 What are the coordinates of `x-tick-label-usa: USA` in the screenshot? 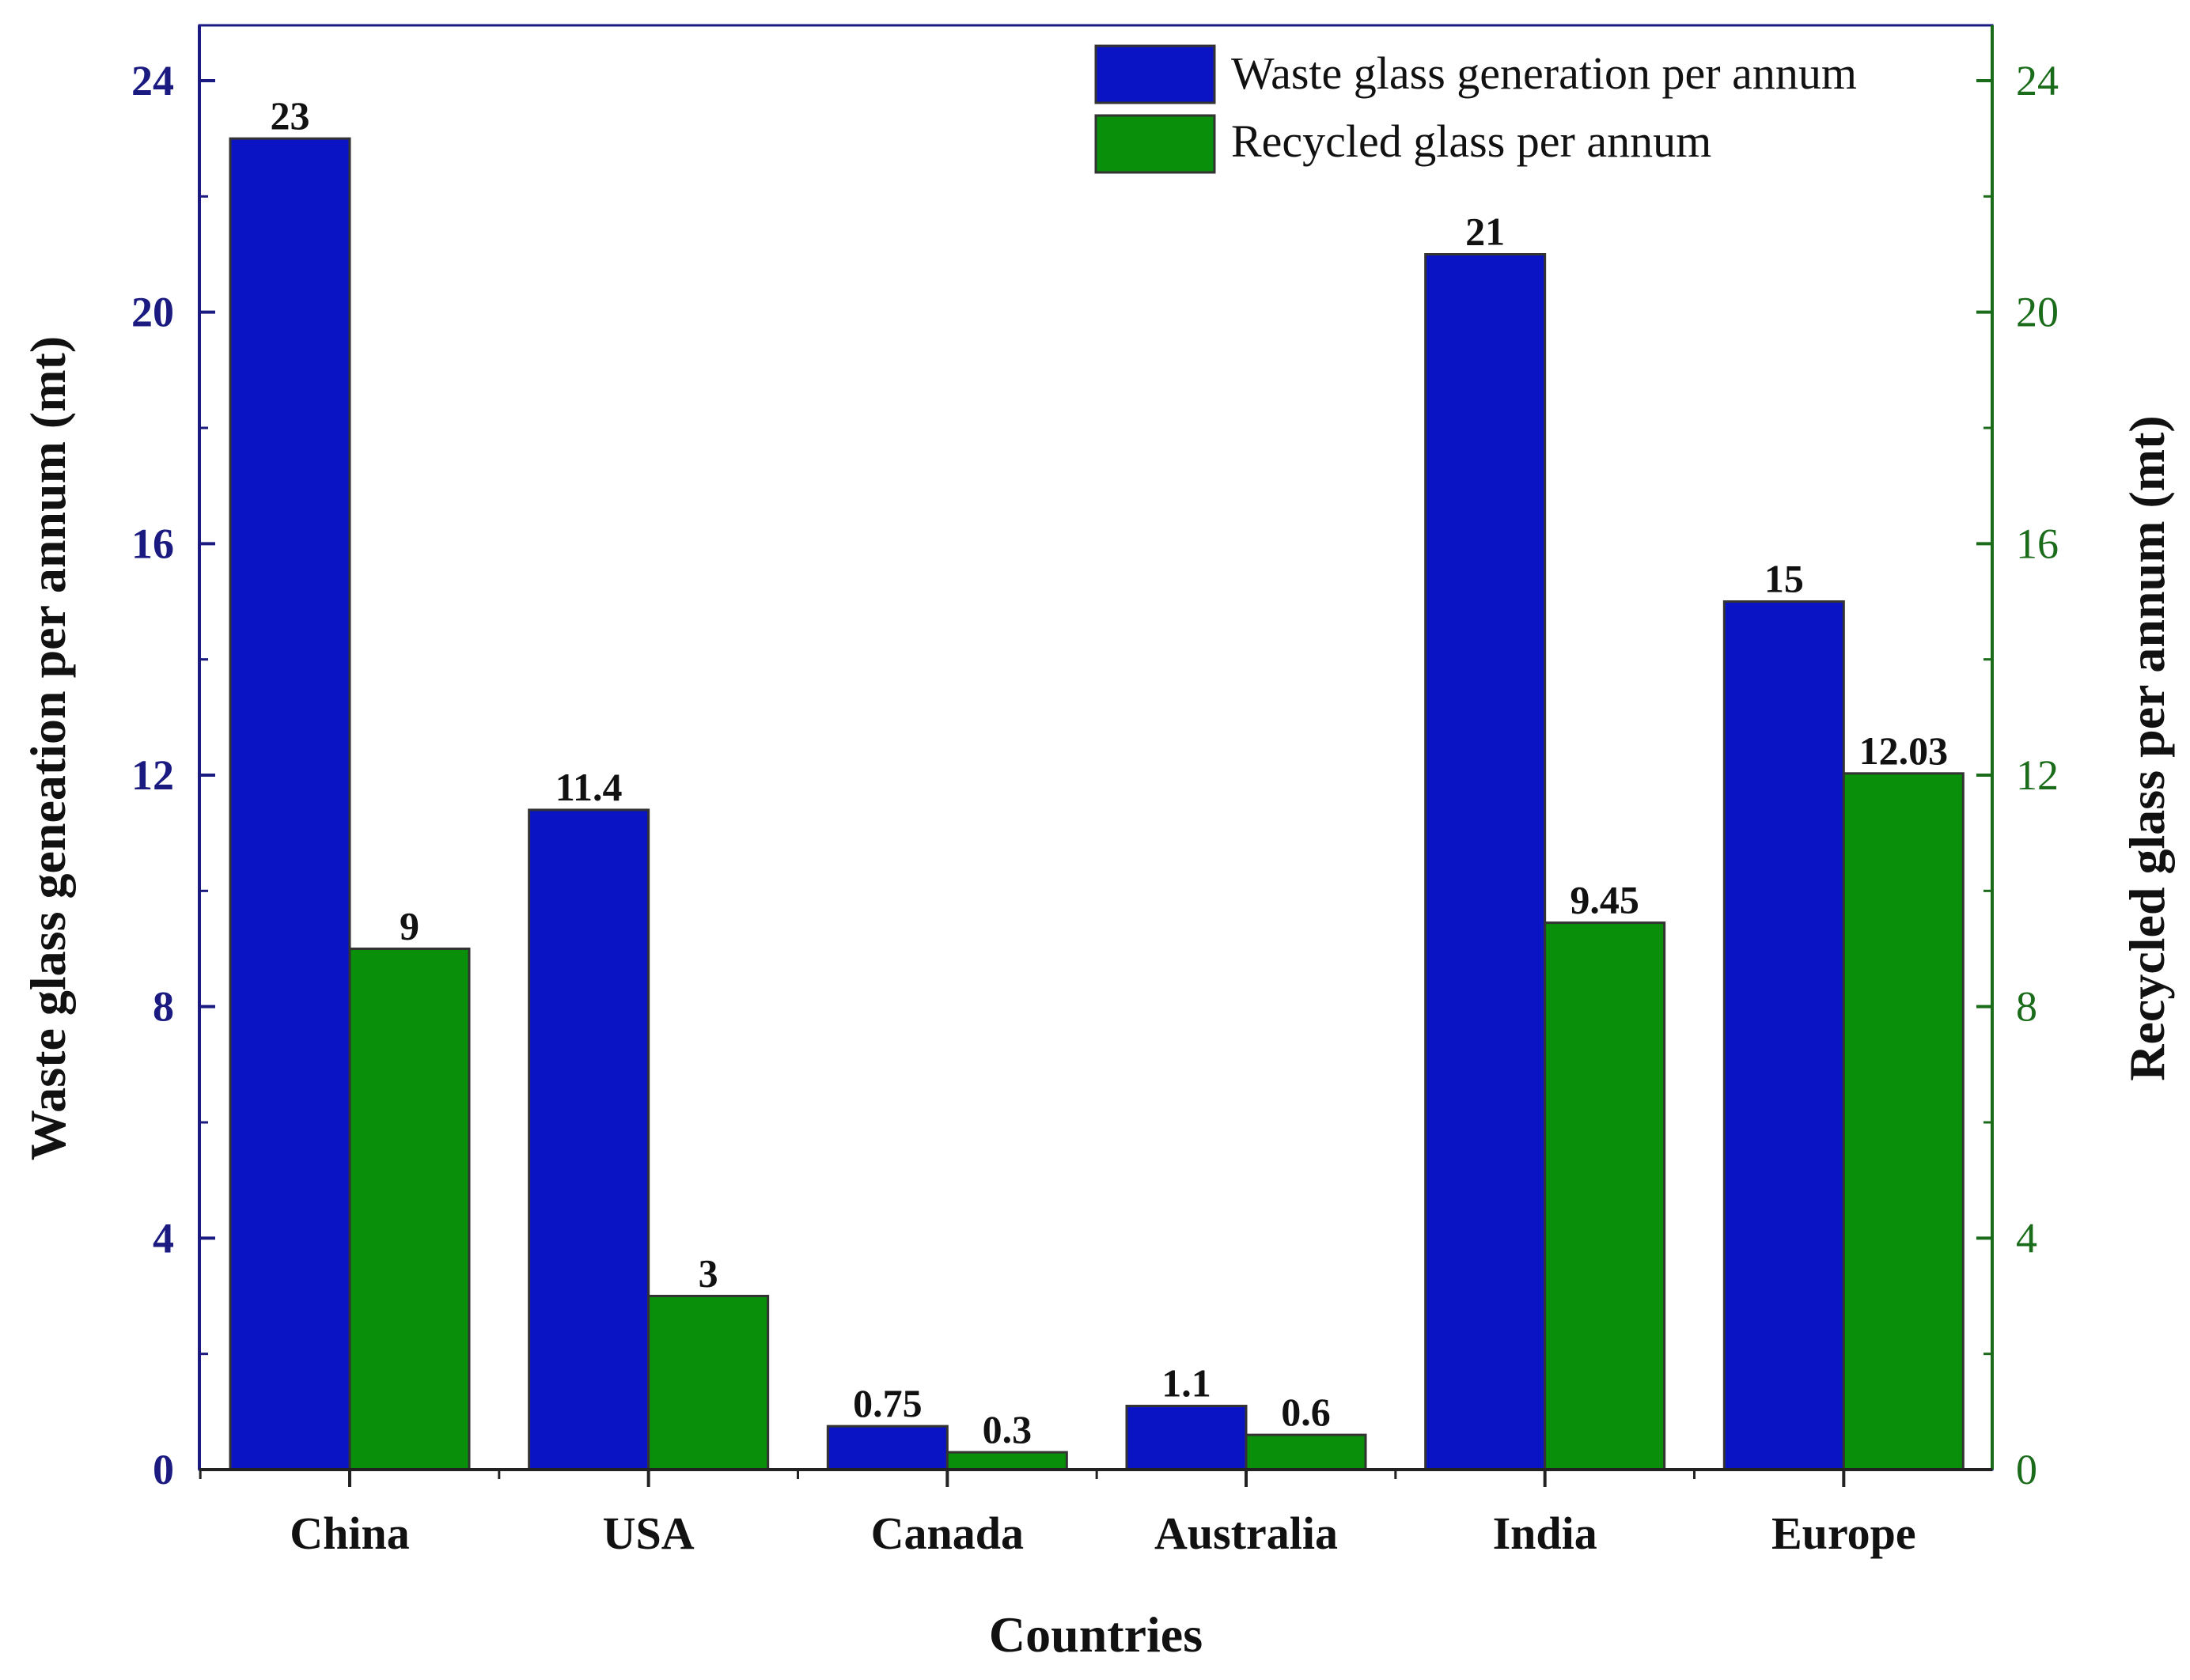 It's located at (649, 1533).